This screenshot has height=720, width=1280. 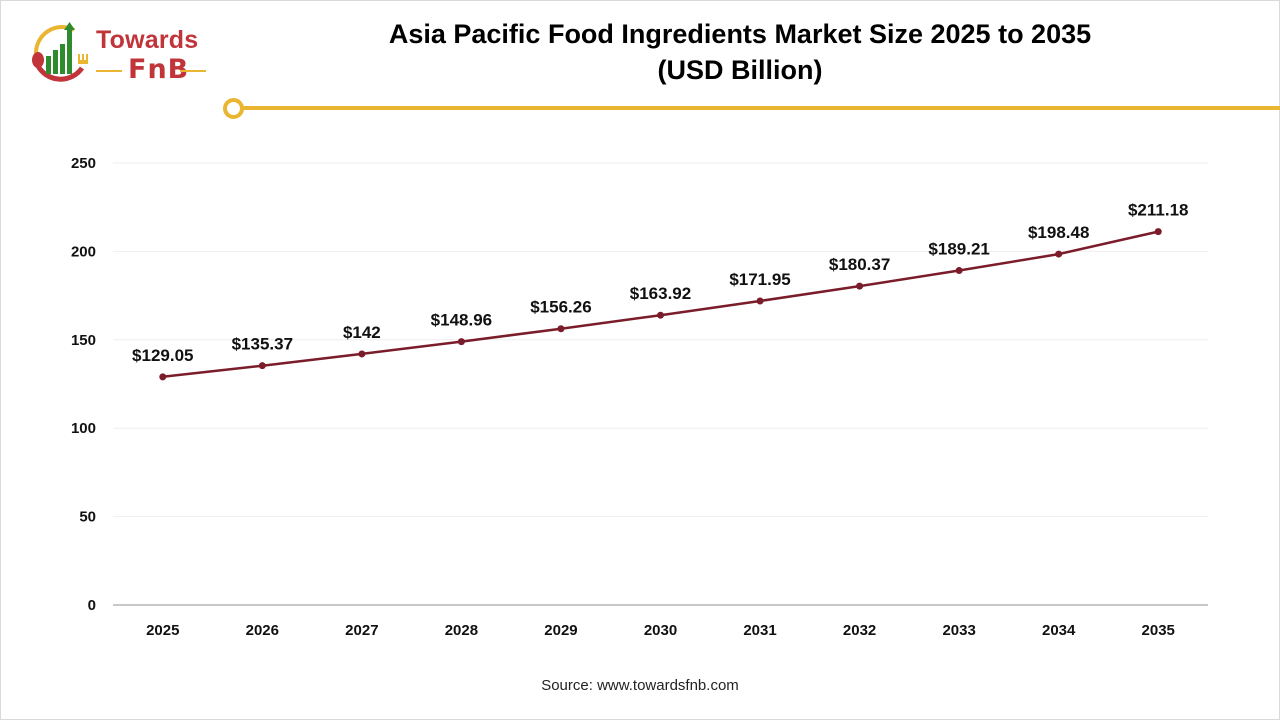 I want to click on x-tick-label: 2034, so click(x=1059, y=630).